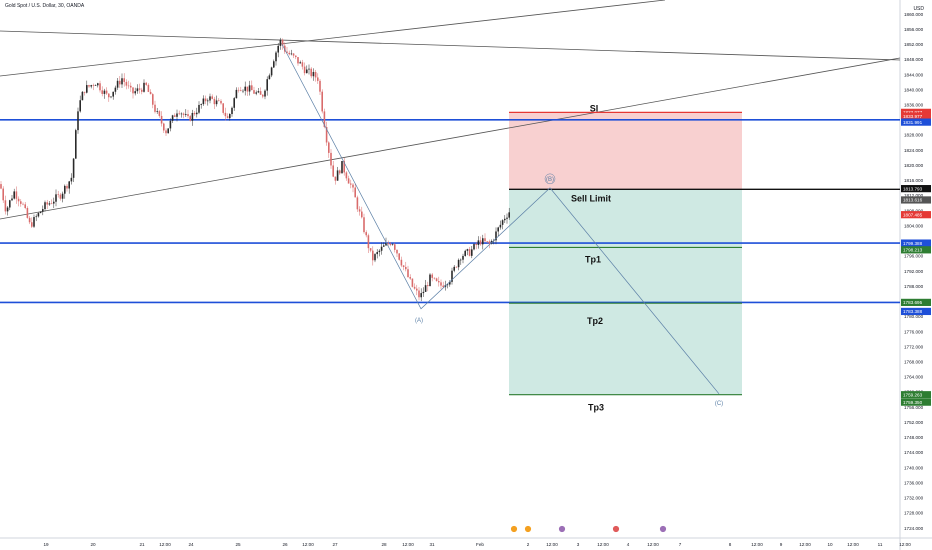 The image size is (932, 550). What do you see at coordinates (596, 408) in the screenshot?
I see `tp3-label: Tp3` at bounding box center [596, 408].